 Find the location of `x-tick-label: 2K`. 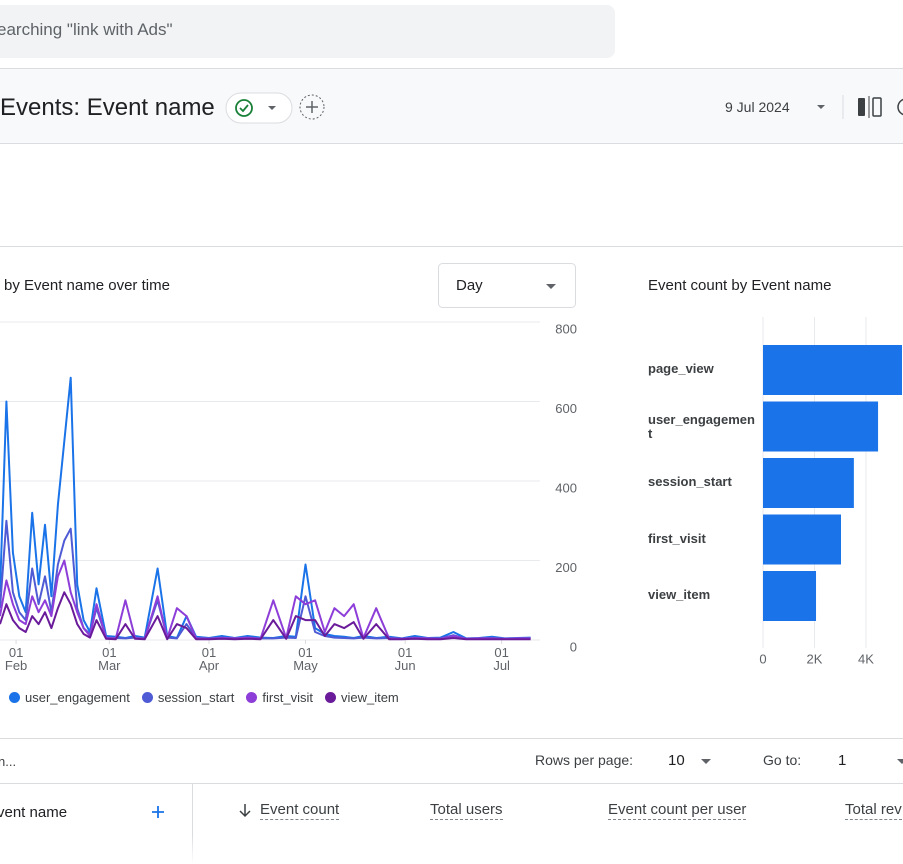

x-tick-label: 2K is located at coordinates (815, 658).